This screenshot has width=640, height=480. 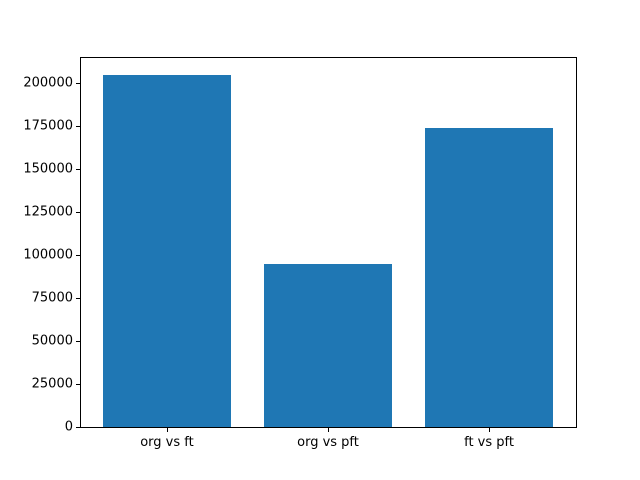 What do you see at coordinates (52, 298) in the screenshot?
I see `y-tick-label: 75000` at bounding box center [52, 298].